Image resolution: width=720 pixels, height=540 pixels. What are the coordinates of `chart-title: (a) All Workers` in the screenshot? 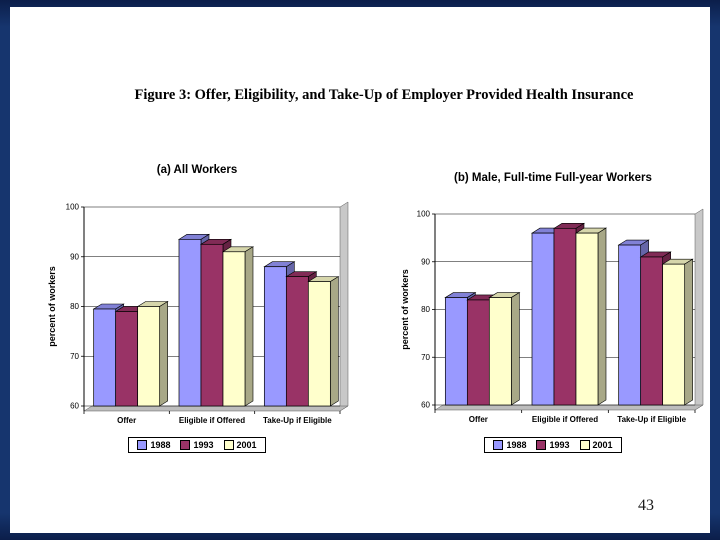 It's located at (197, 170).